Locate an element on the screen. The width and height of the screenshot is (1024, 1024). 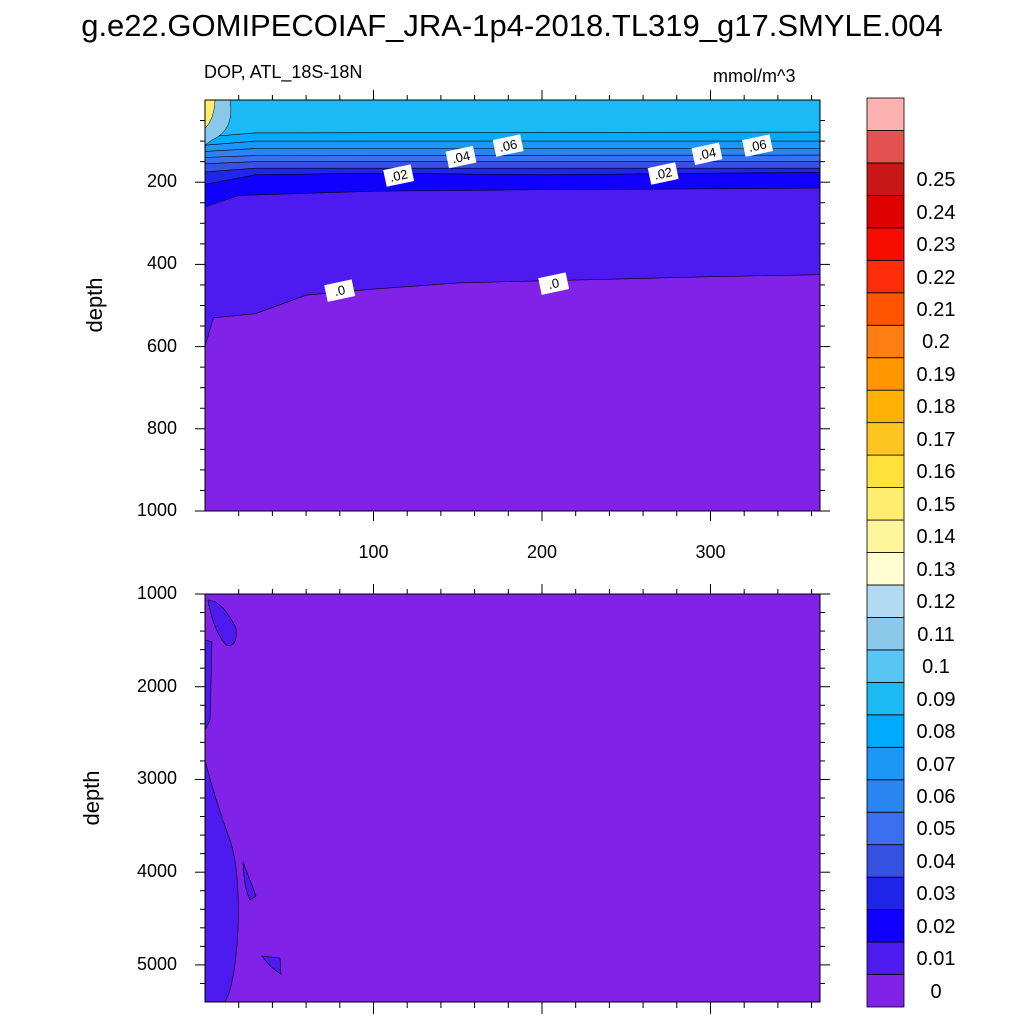
contour-line-0.05 is located at coordinates (512, 156).